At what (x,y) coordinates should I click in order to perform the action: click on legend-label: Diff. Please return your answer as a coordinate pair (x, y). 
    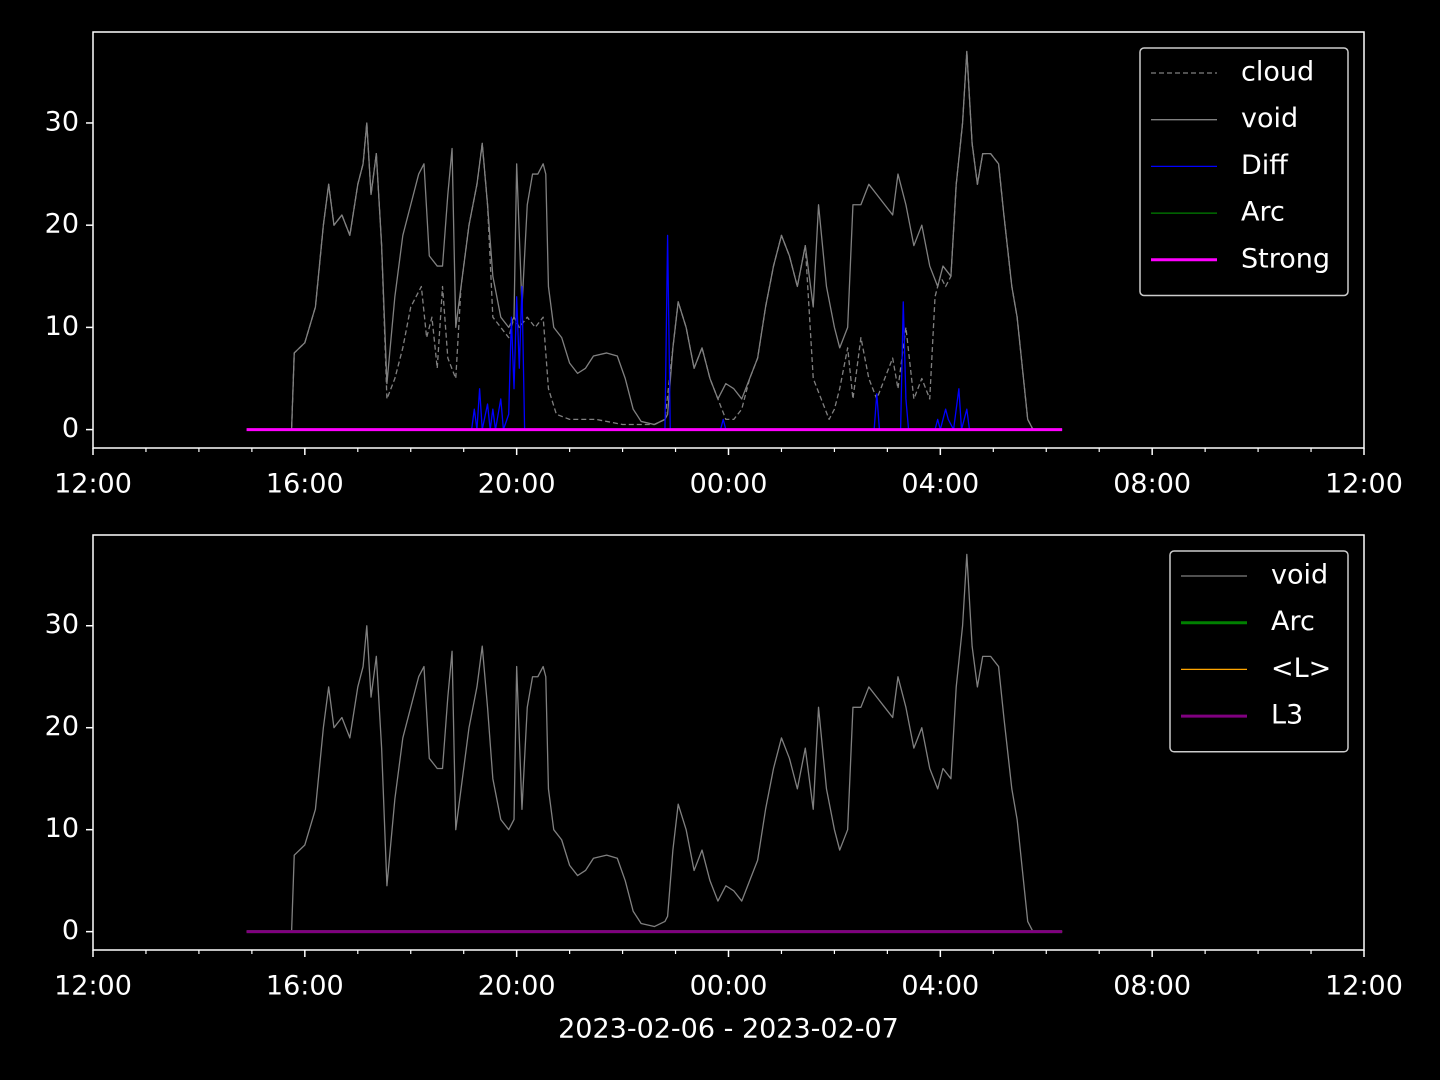
    Looking at the image, I should click on (1265, 165).